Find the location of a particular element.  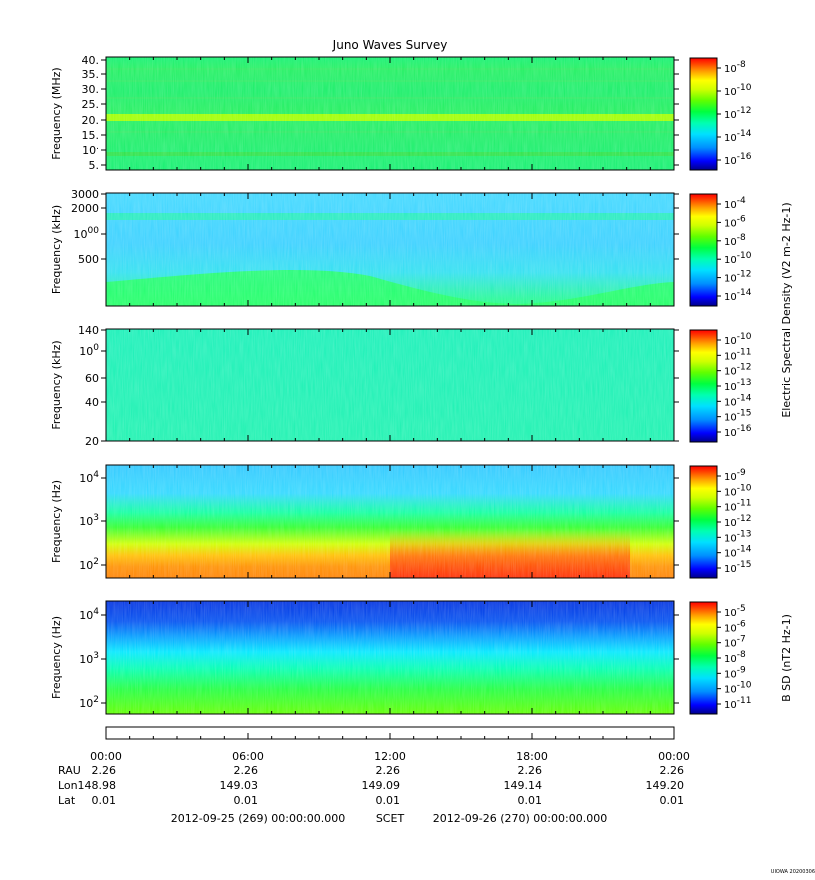

ephemeris-value: 149.03 is located at coordinates (239, 785).